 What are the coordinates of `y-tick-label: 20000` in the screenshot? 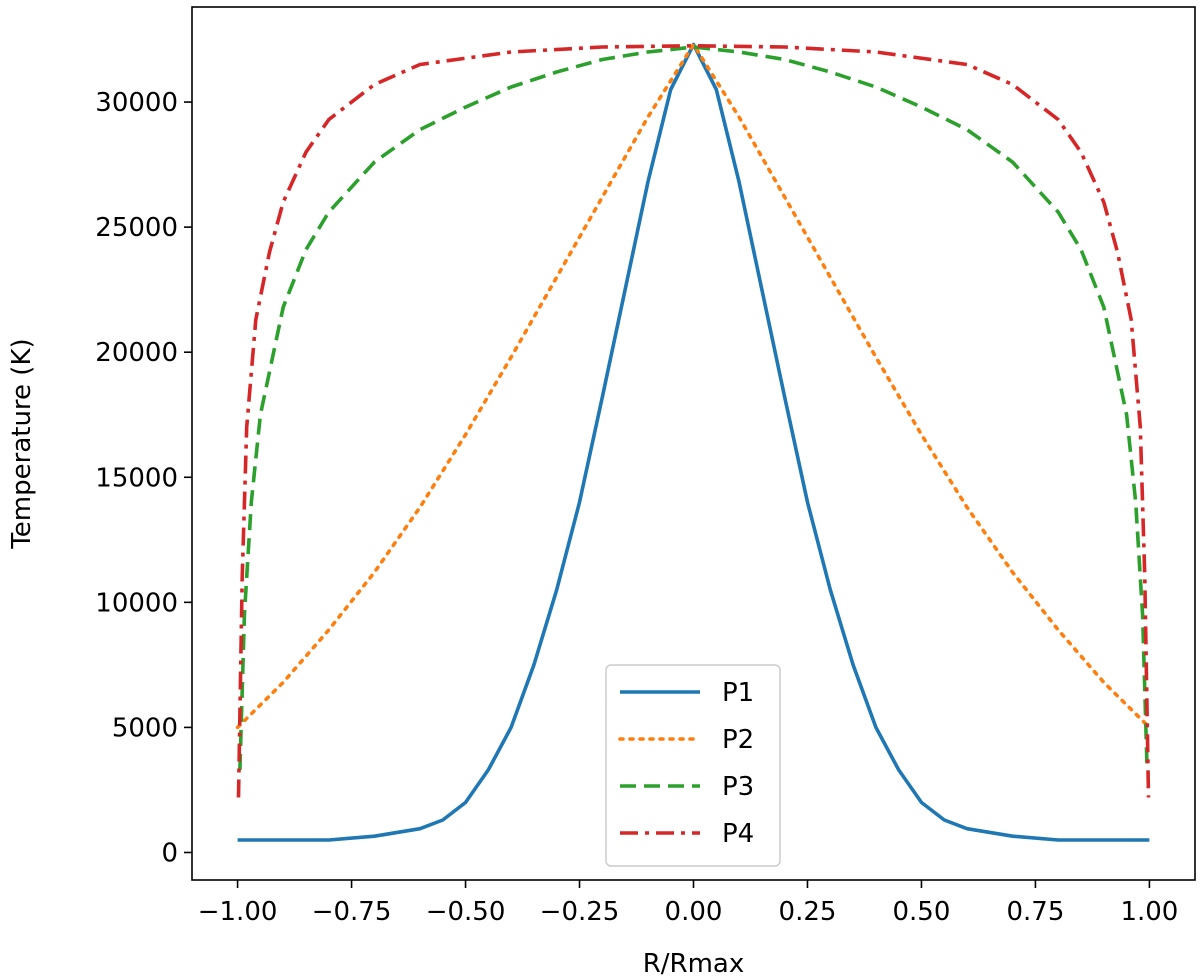 It's located at (136, 353).